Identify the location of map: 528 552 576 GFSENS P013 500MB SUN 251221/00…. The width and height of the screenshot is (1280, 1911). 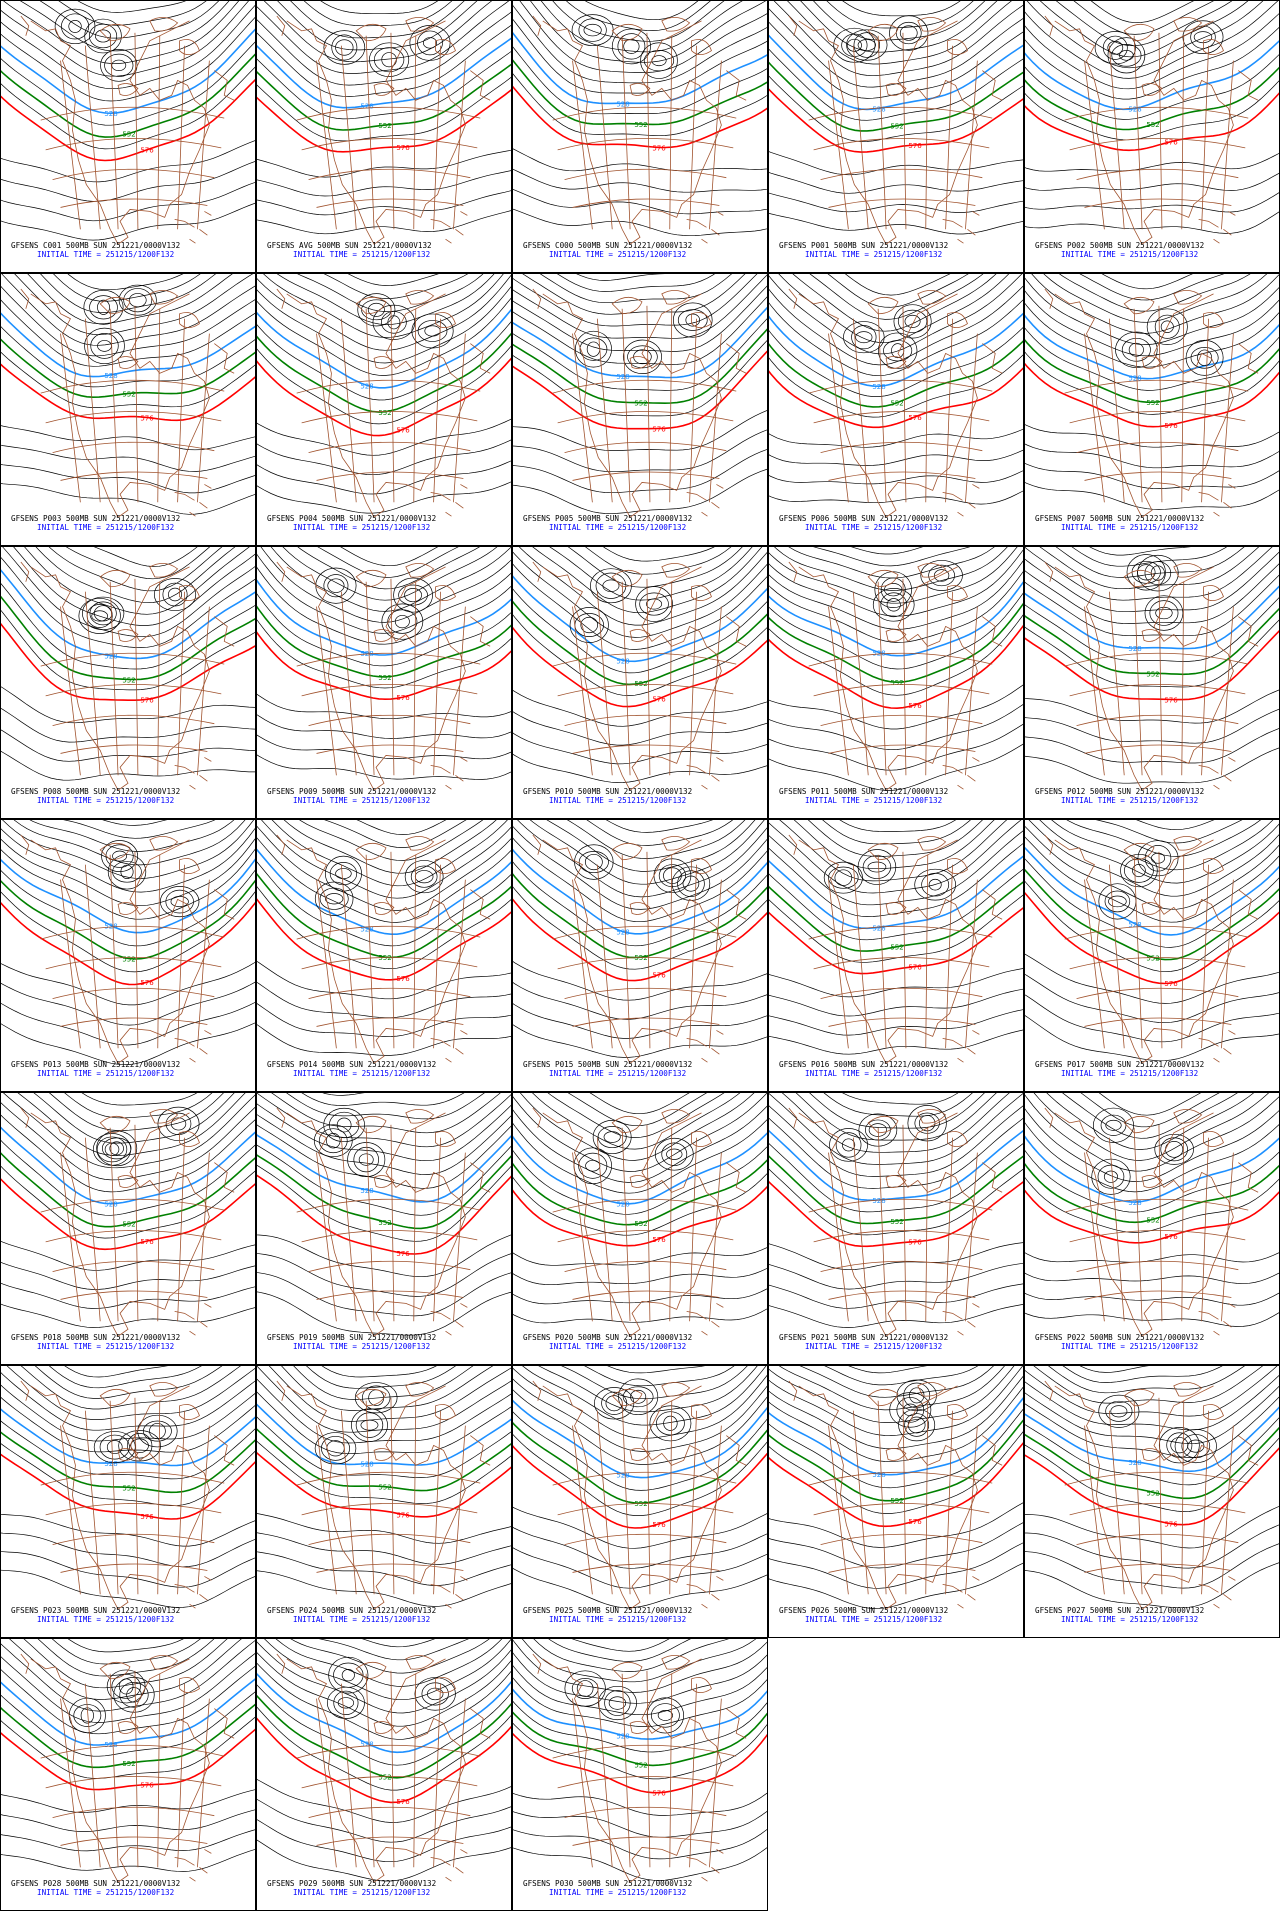
(128, 949).